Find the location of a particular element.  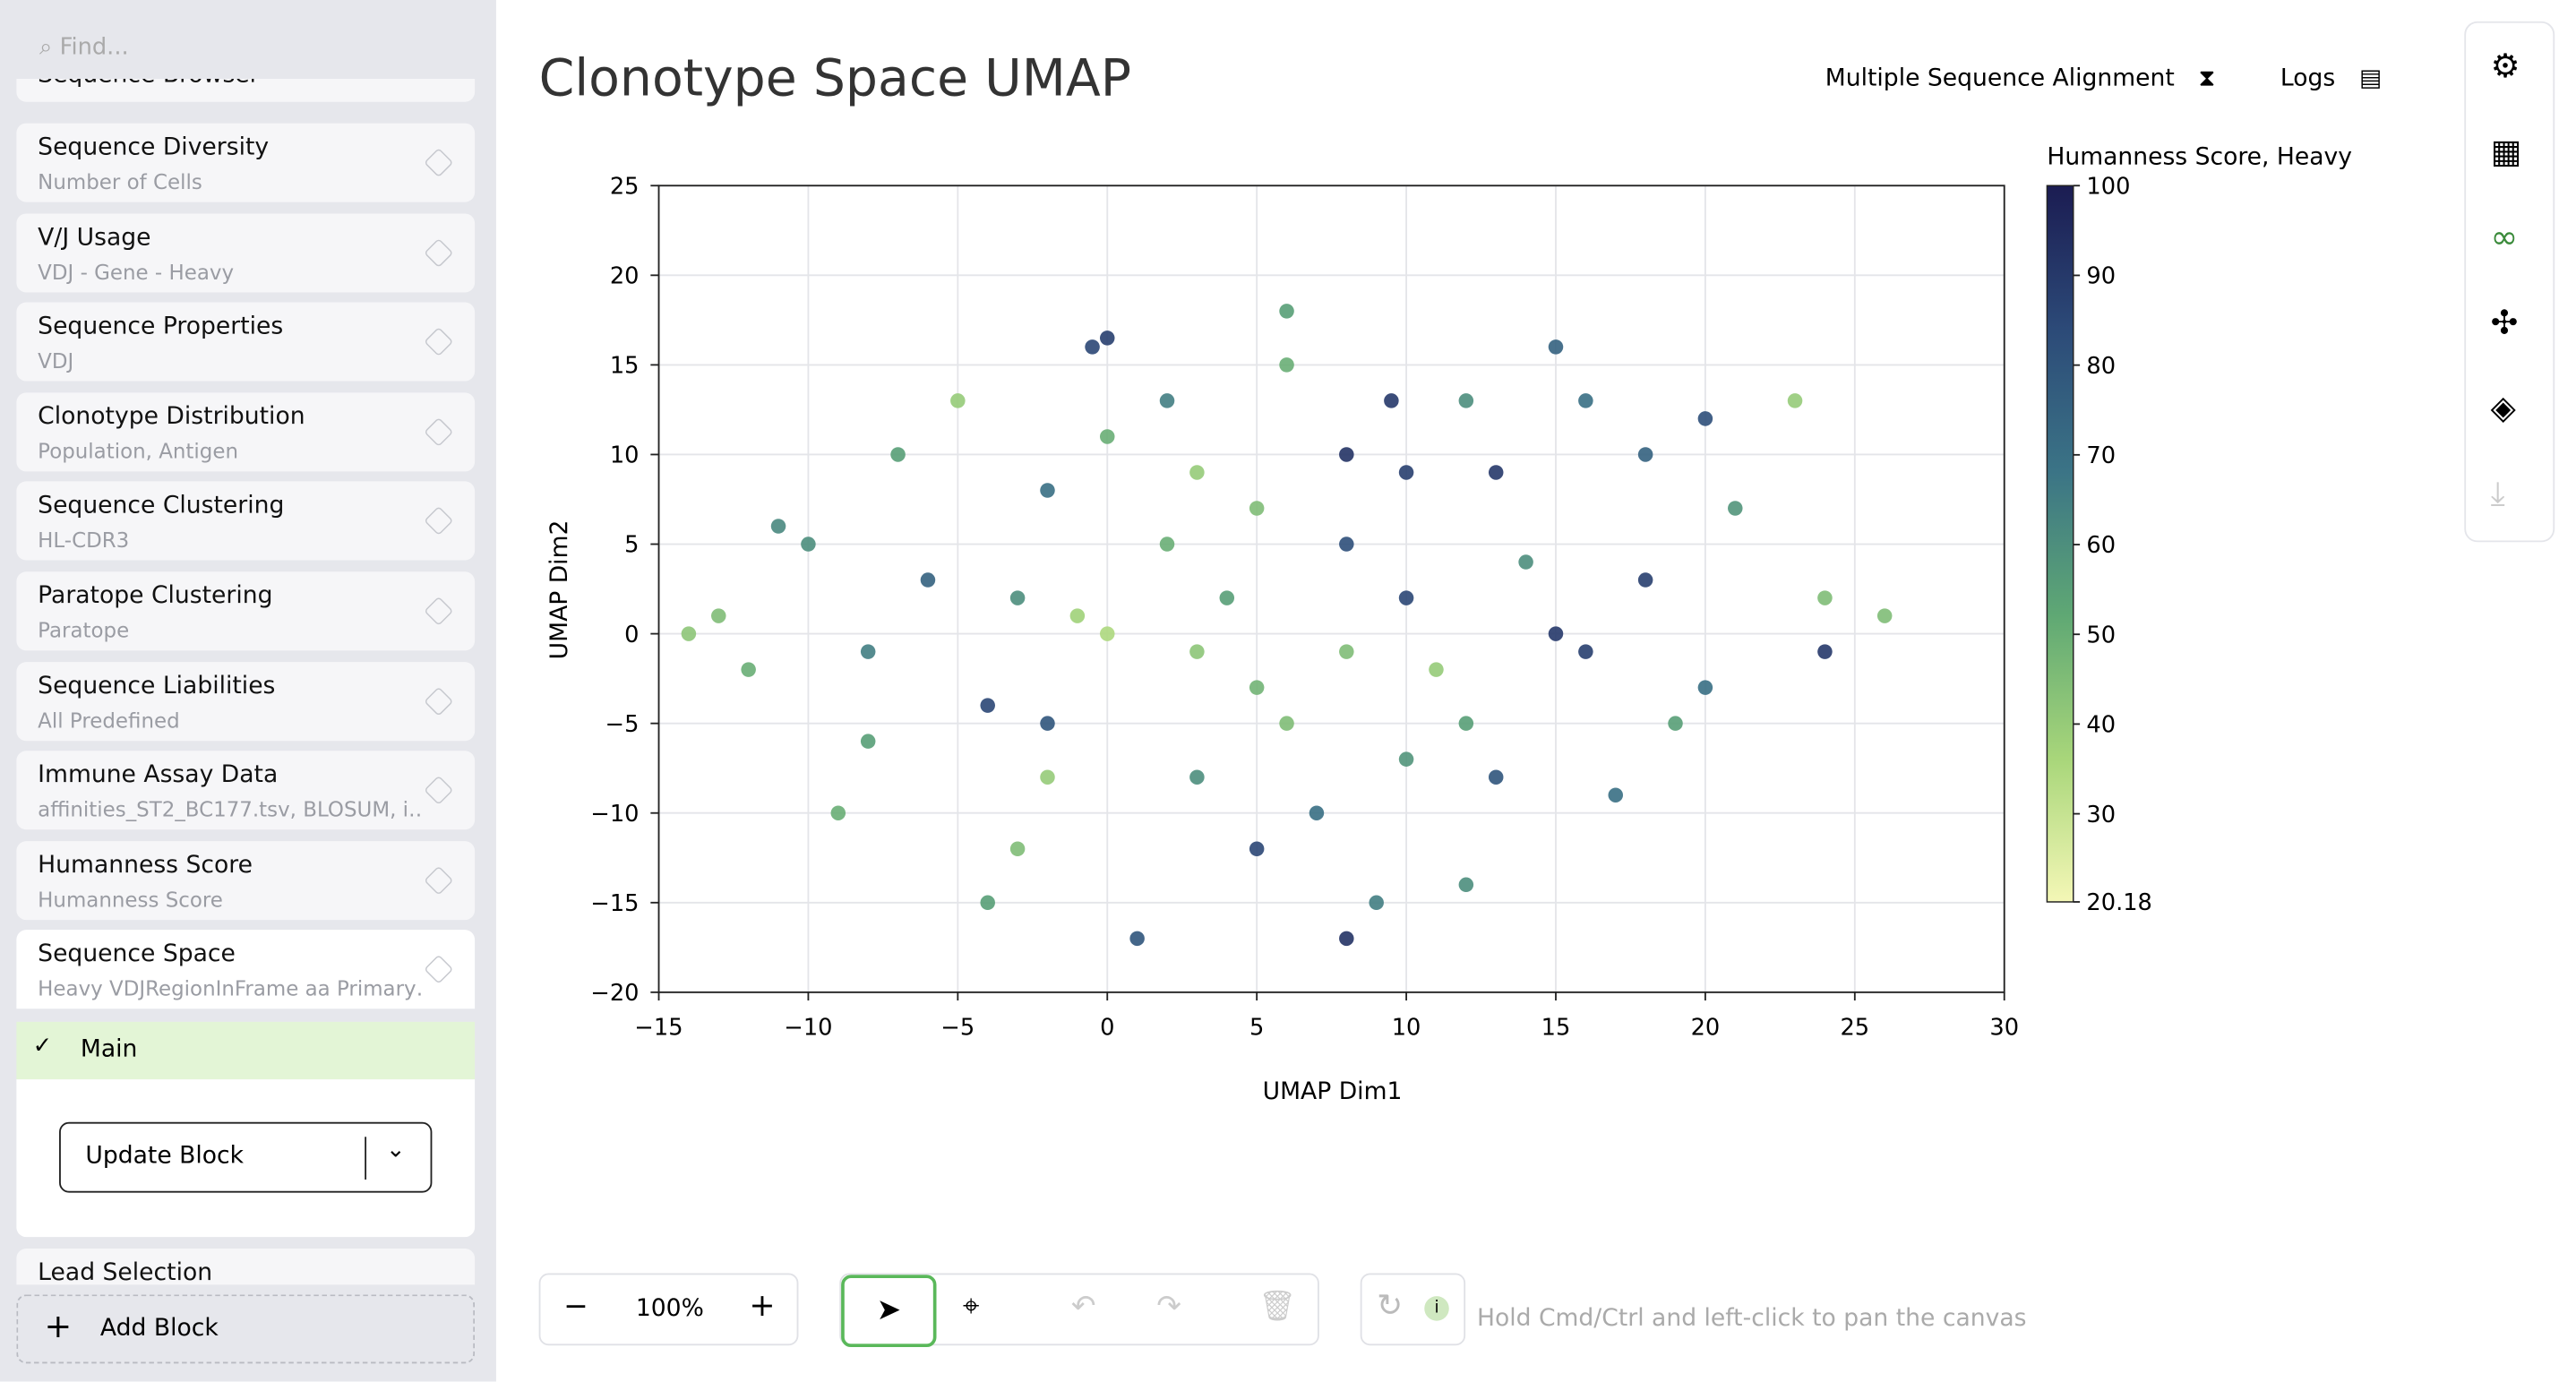

y-tick-label: 25 is located at coordinates (625, 186).